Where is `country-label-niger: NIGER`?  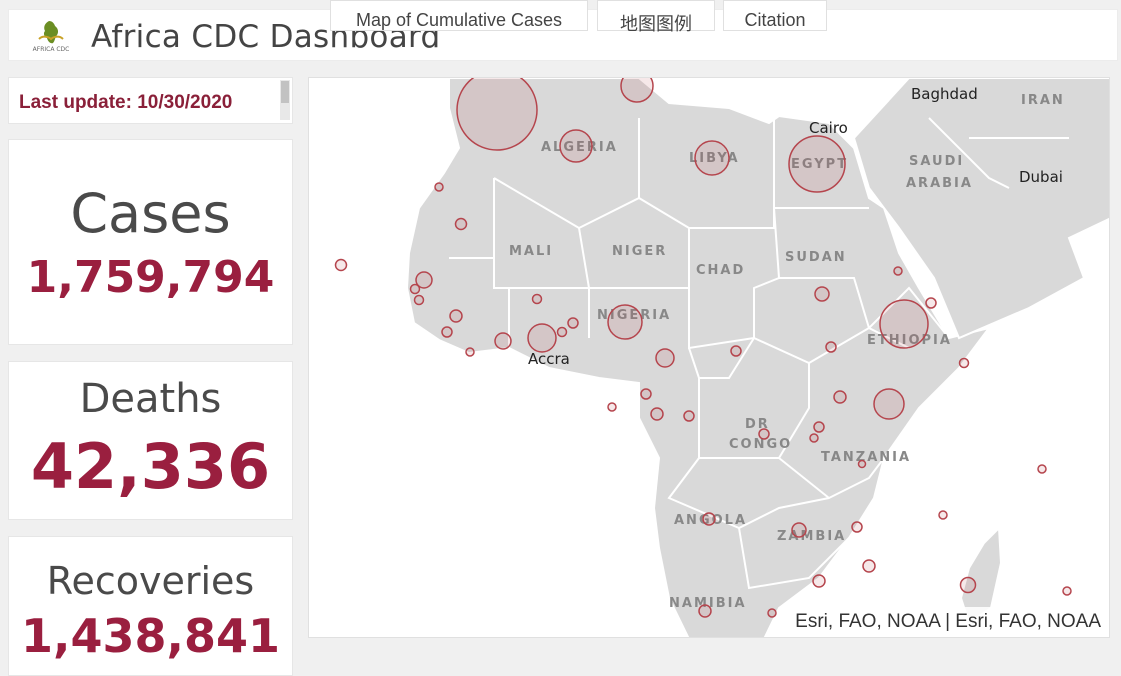 country-label-niger: NIGER is located at coordinates (639, 251).